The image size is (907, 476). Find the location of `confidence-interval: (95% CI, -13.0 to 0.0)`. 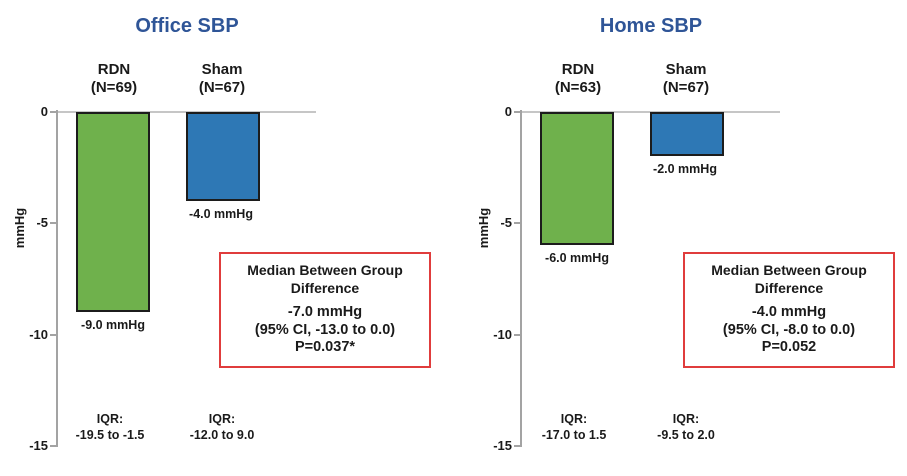

confidence-interval: (95% CI, -13.0 to 0.0) is located at coordinates (325, 329).